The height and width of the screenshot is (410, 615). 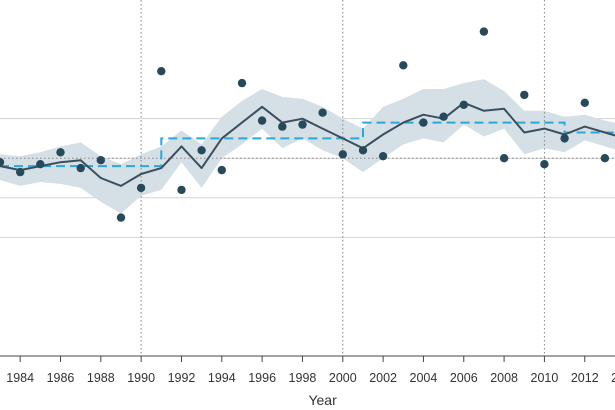 What do you see at coordinates (61, 378) in the screenshot?
I see `x-tick-label: 1986` at bounding box center [61, 378].